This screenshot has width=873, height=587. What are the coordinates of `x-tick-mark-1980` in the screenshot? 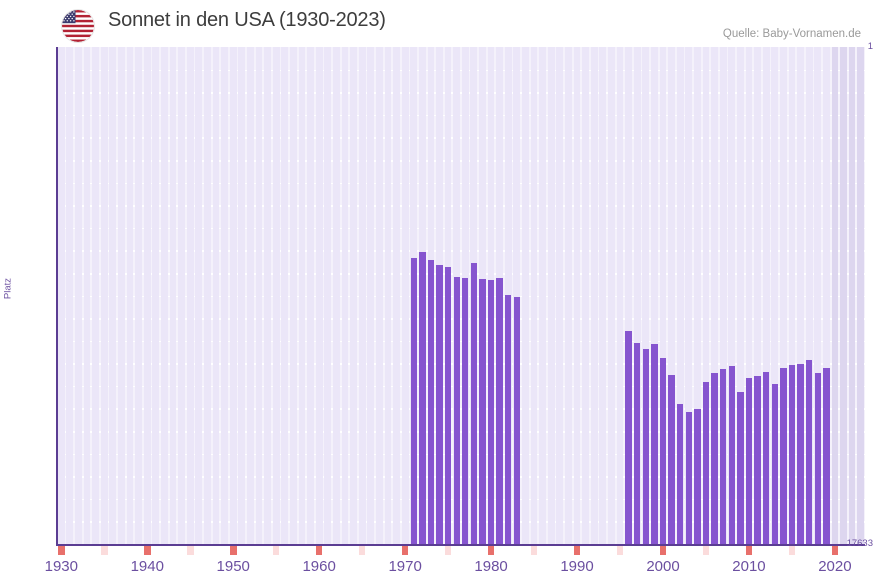 It's located at (491, 550).